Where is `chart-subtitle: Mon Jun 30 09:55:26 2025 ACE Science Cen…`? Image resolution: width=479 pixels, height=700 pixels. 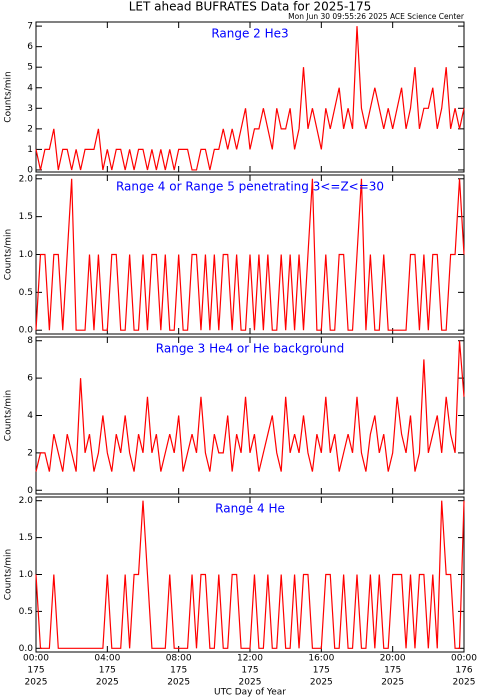
chart-subtitle: Mon Jun 30 09:55:26 2025 ACE Science Cen… is located at coordinates (376, 16).